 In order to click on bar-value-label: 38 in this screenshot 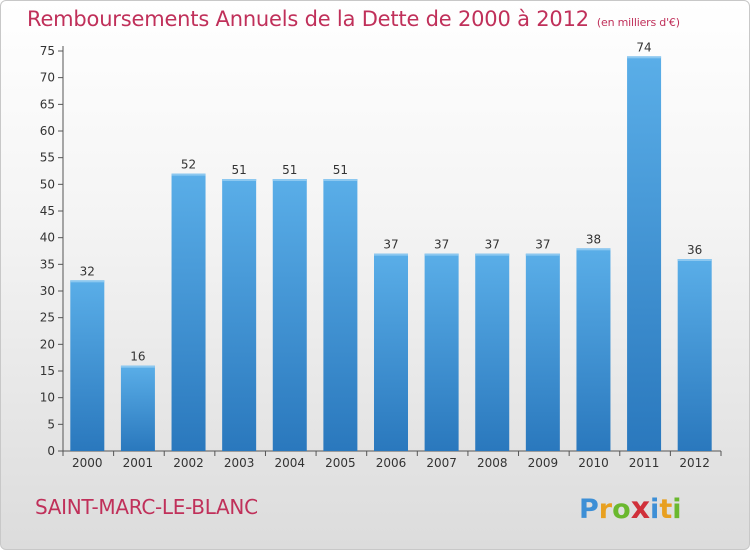, I will do `click(593, 239)`.